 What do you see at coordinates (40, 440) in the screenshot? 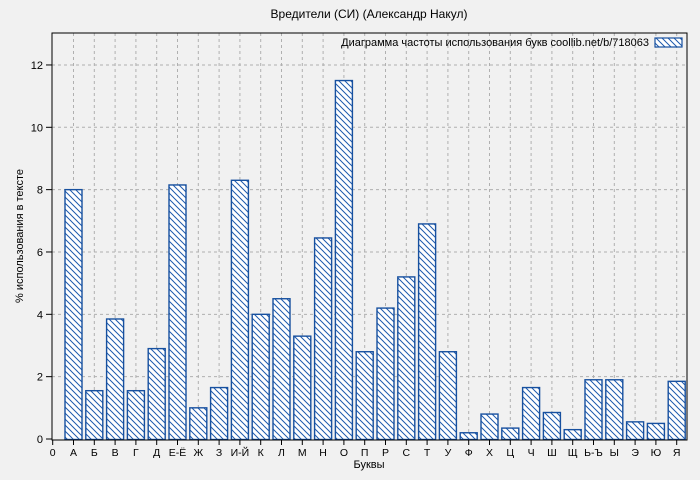
I see `y-tick-label: 0` at bounding box center [40, 440].